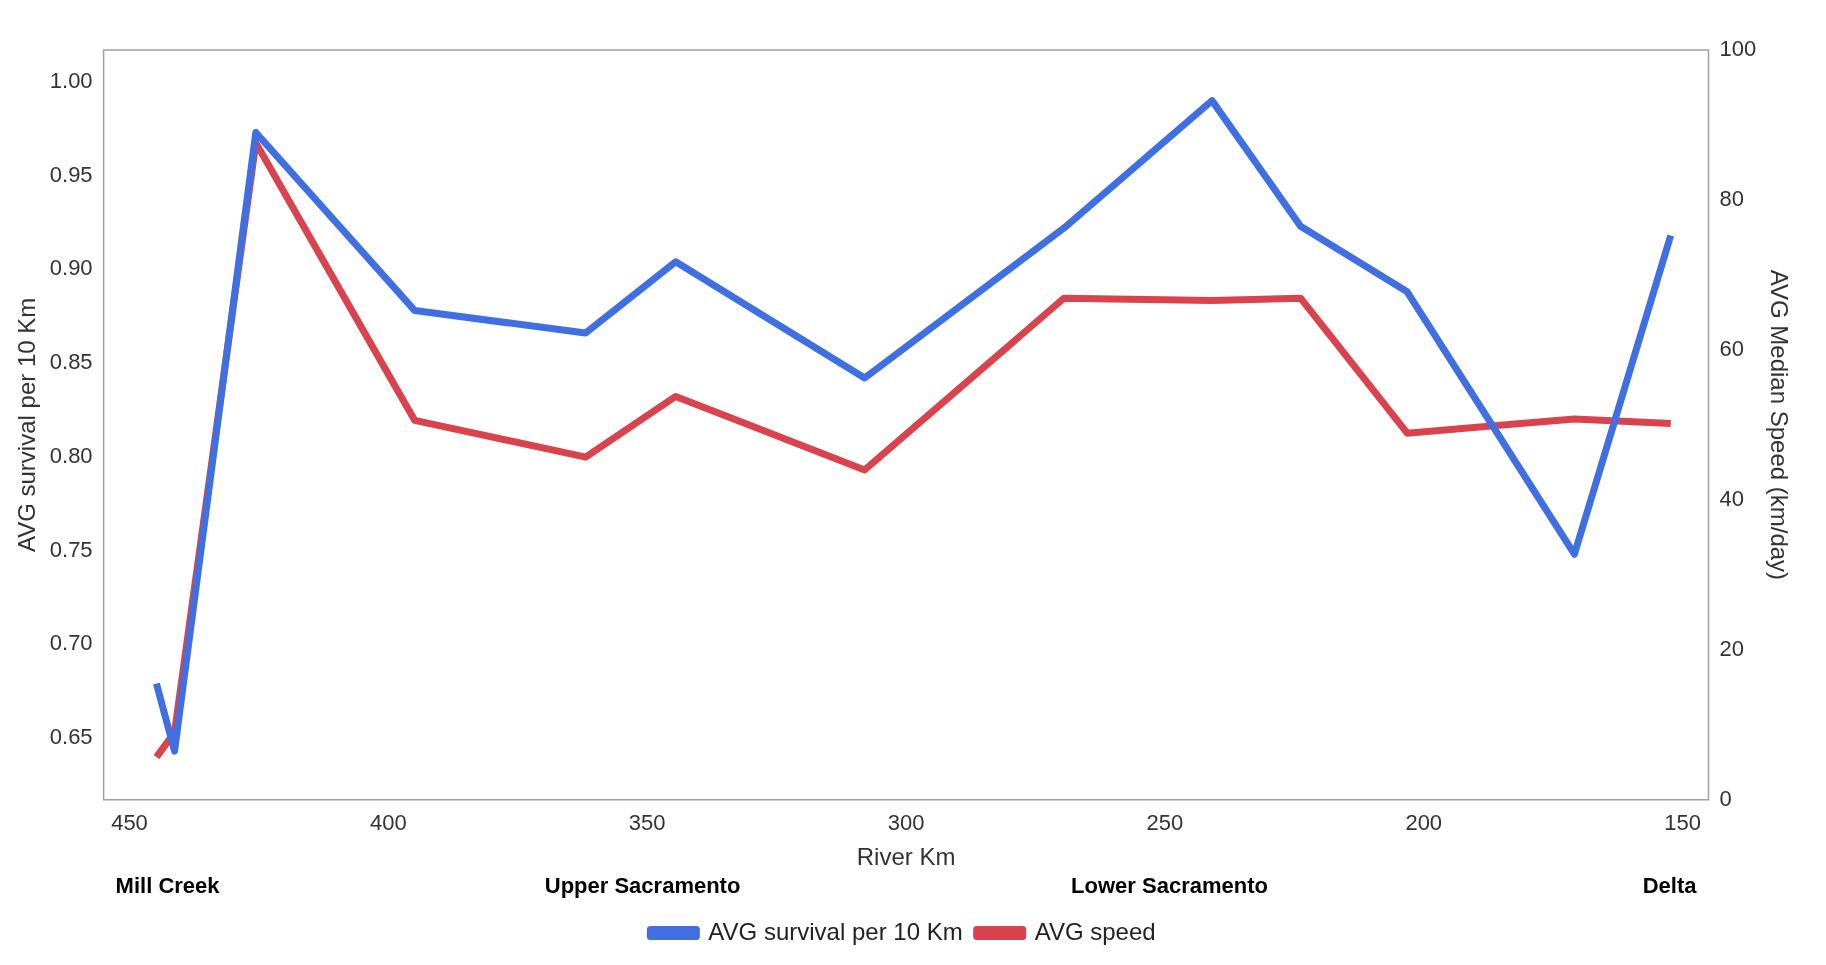 This screenshot has height=965, width=1826. Describe the element at coordinates (71, 643) in the screenshot. I see `y-tick-label: 0.70` at that location.